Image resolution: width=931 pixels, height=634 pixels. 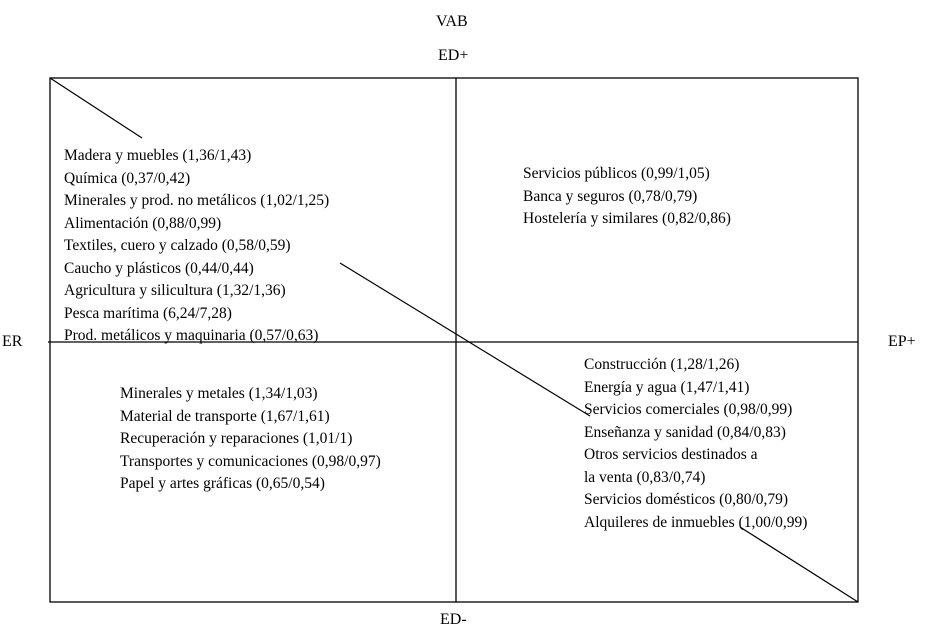 I want to click on axis-label-right: EP+, so click(x=902, y=341).